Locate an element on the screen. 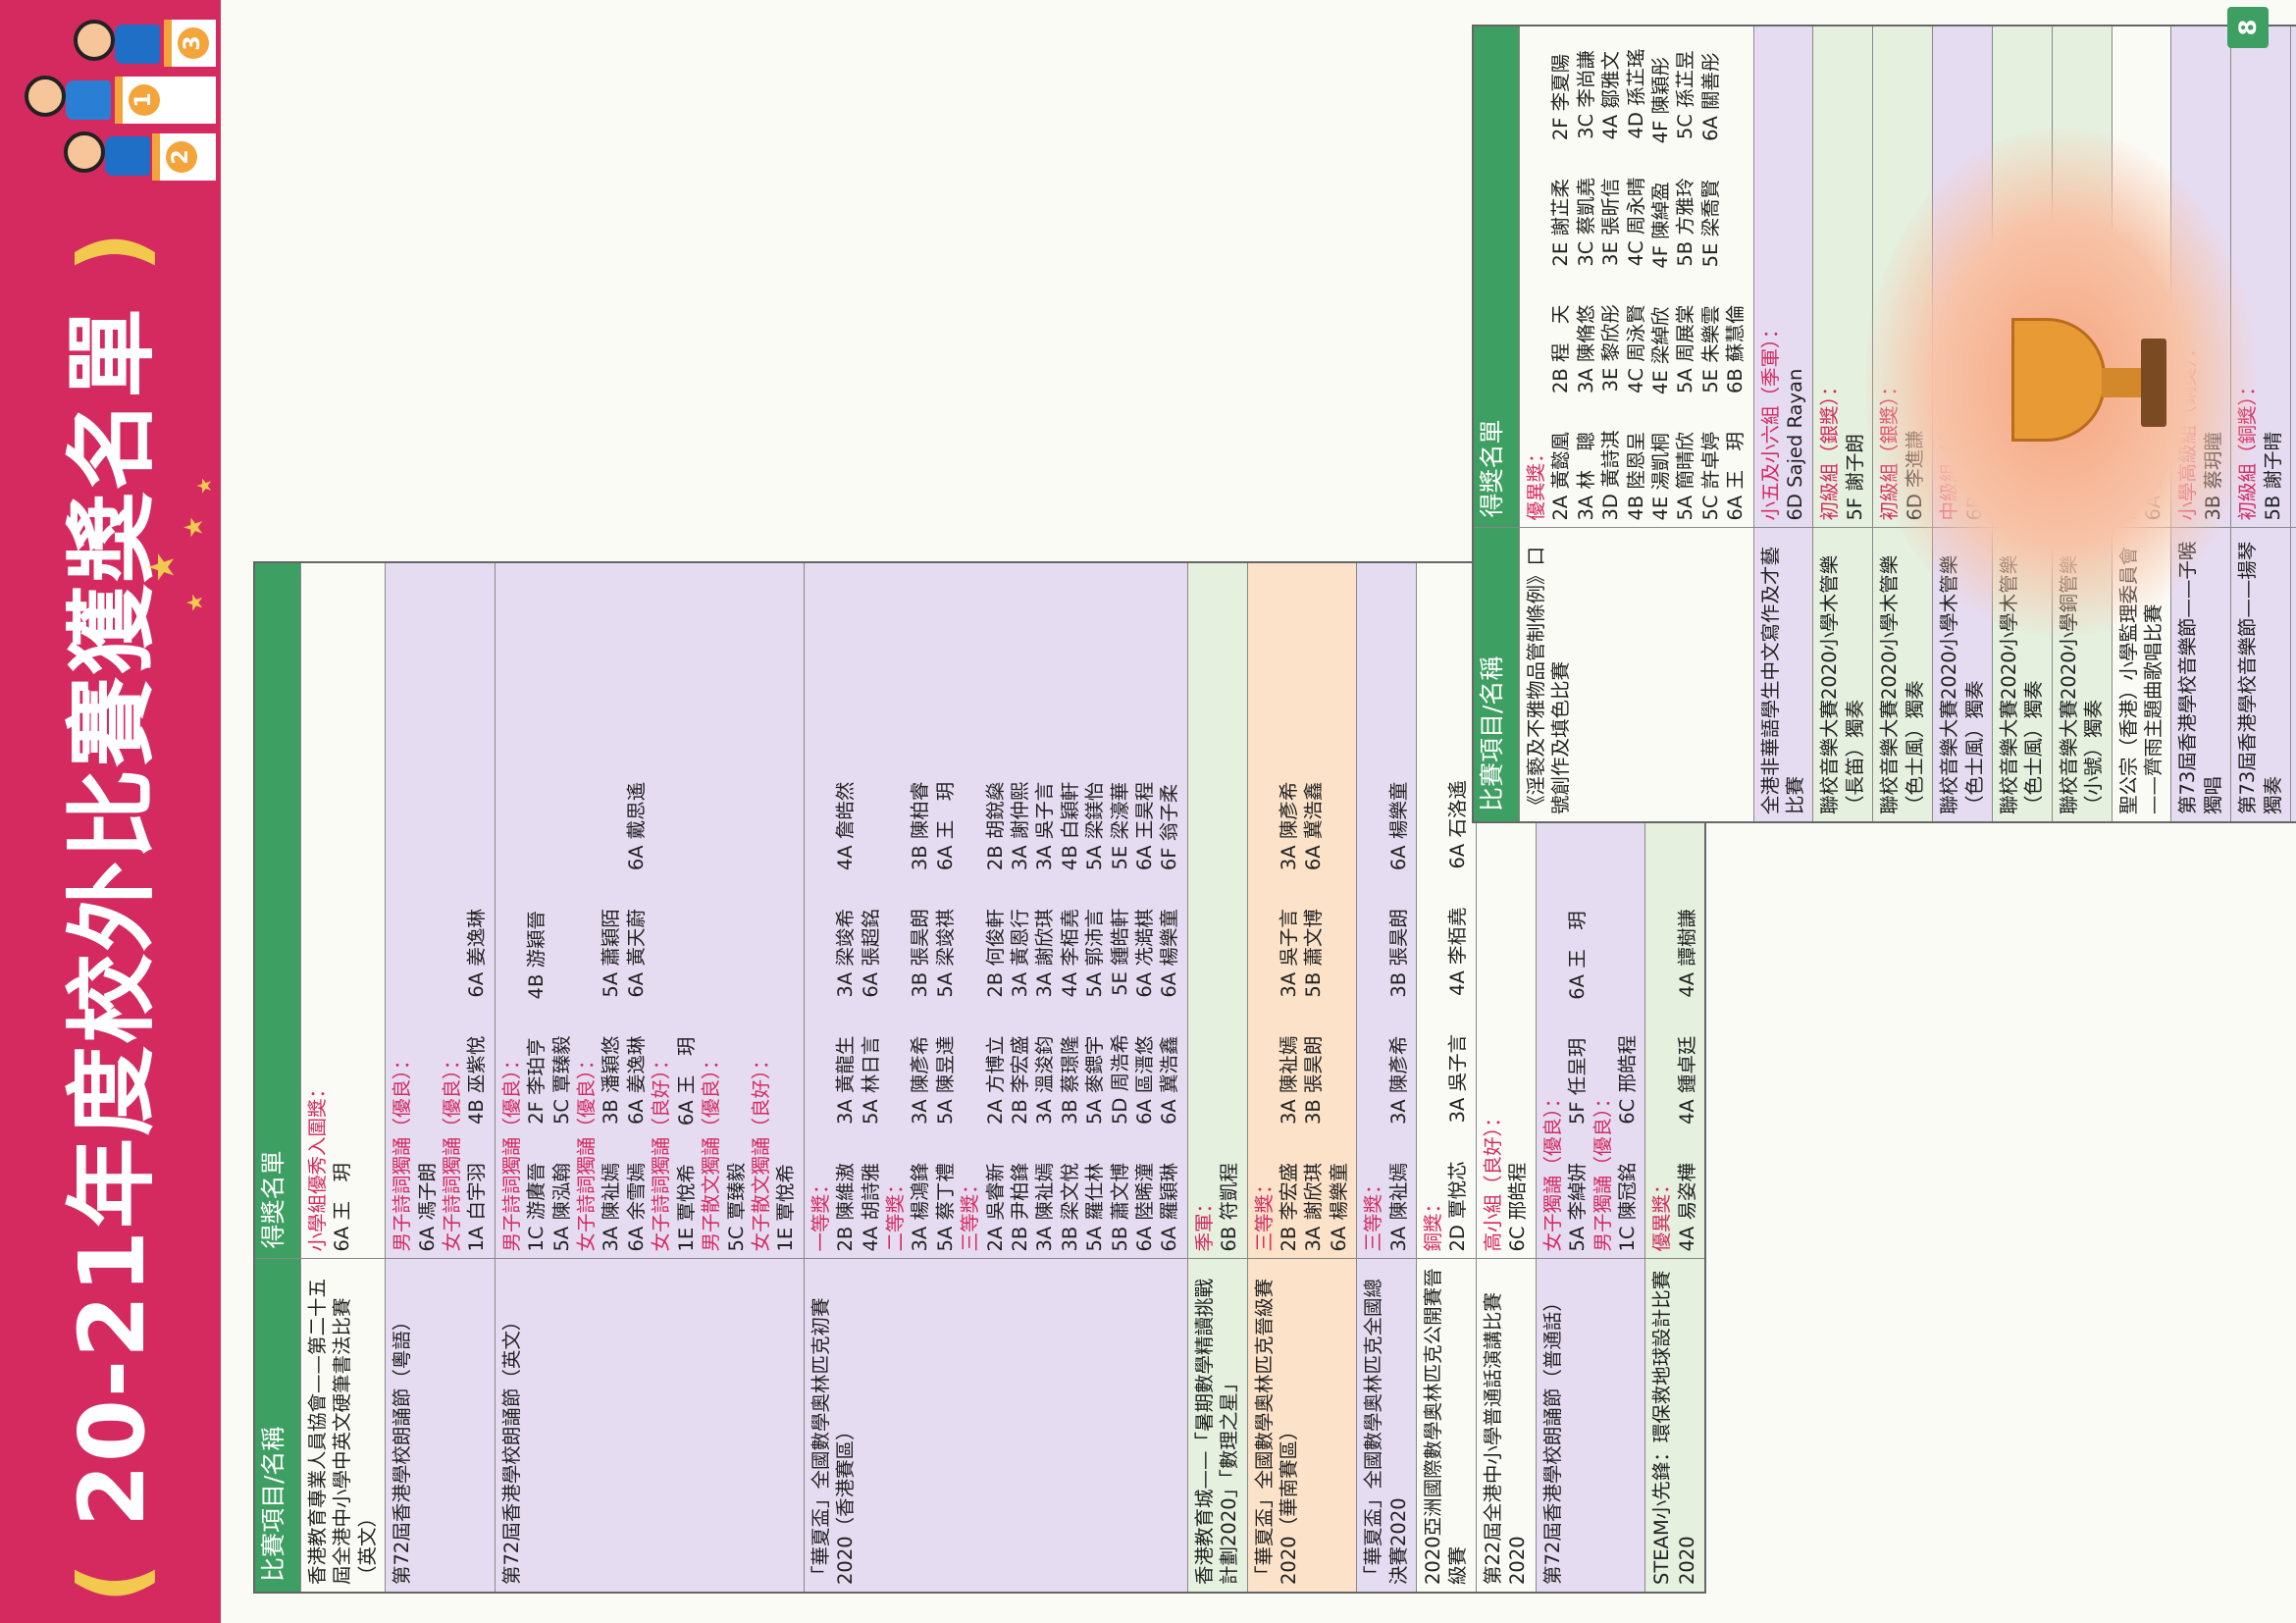 The height and width of the screenshot is (1623, 2296). awards-cell: 銅獎： 2D 覃悅芯 3A 吳子言 4A 李栢堯 6A 石洛遙 is located at coordinates (1446, 910).